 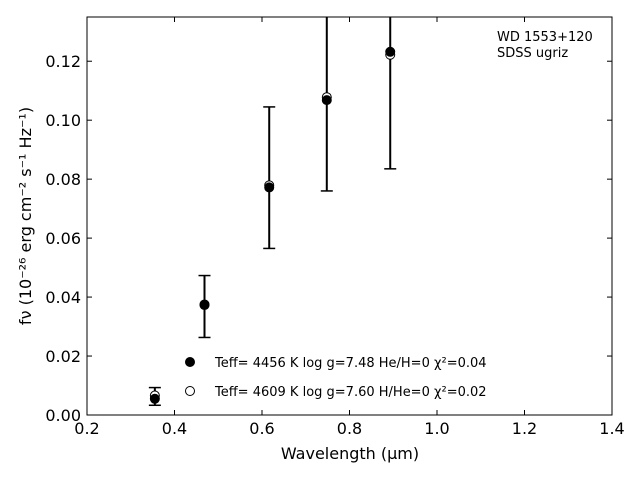 I want to click on x-tick-label: 1.0, so click(x=436, y=428).